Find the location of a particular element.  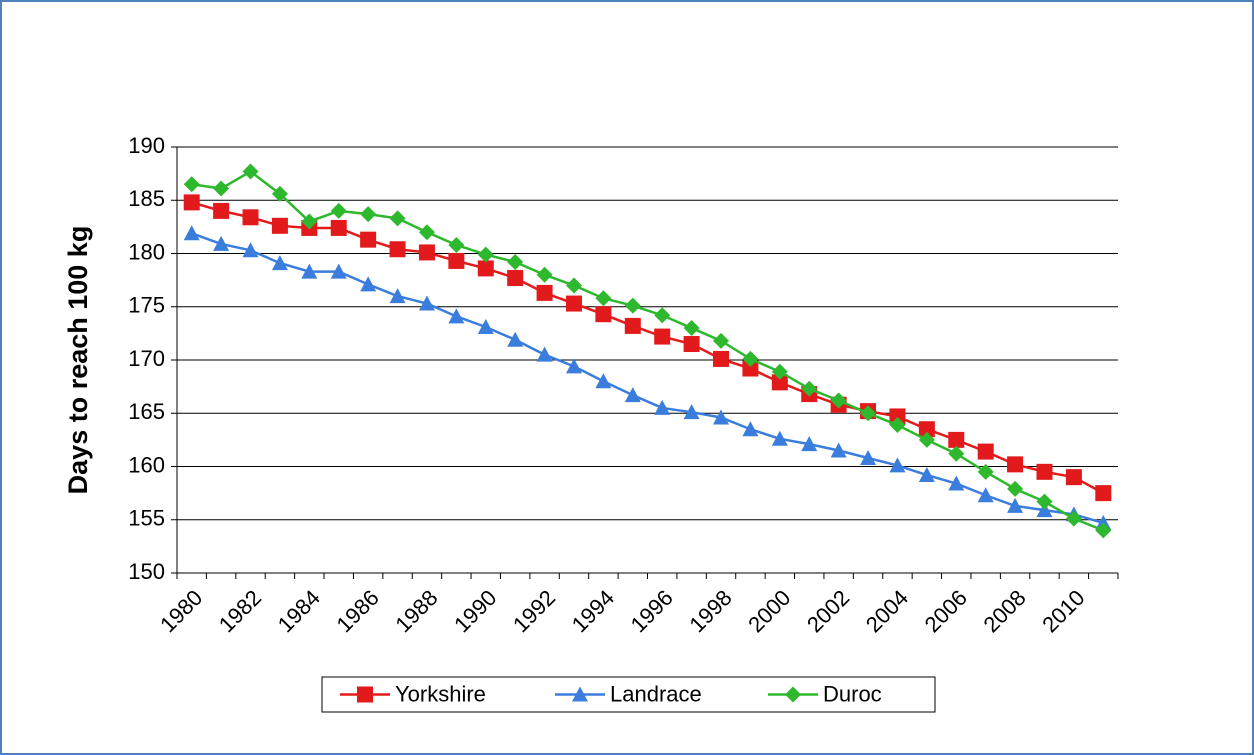

y-tick-label: 175 is located at coordinates (146, 305).